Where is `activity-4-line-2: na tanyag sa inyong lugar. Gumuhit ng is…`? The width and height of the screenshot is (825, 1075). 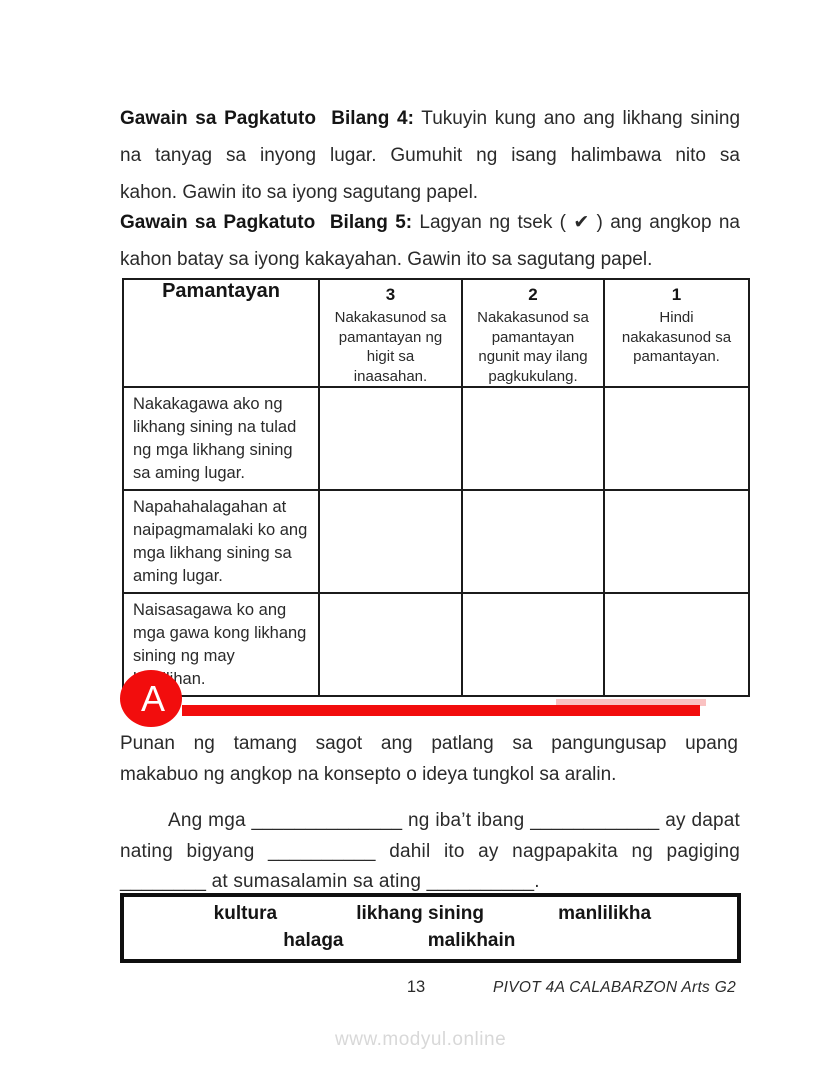 activity-4-line-2: na tanyag sa inyong lugar. Gumuhit ng is… is located at coordinates (430, 155).